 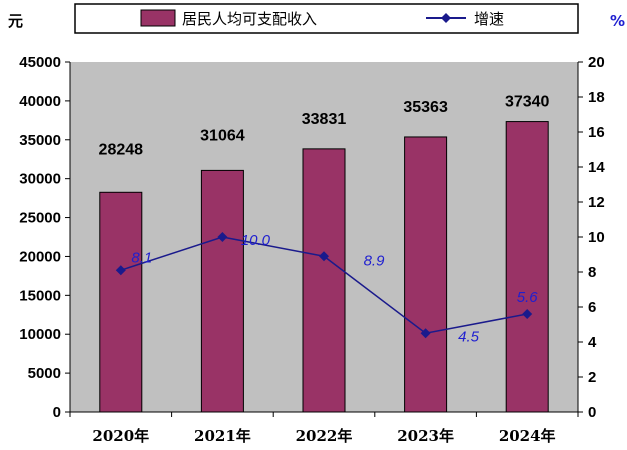 I want to click on left-tick-label: 45000, so click(x=40, y=62).